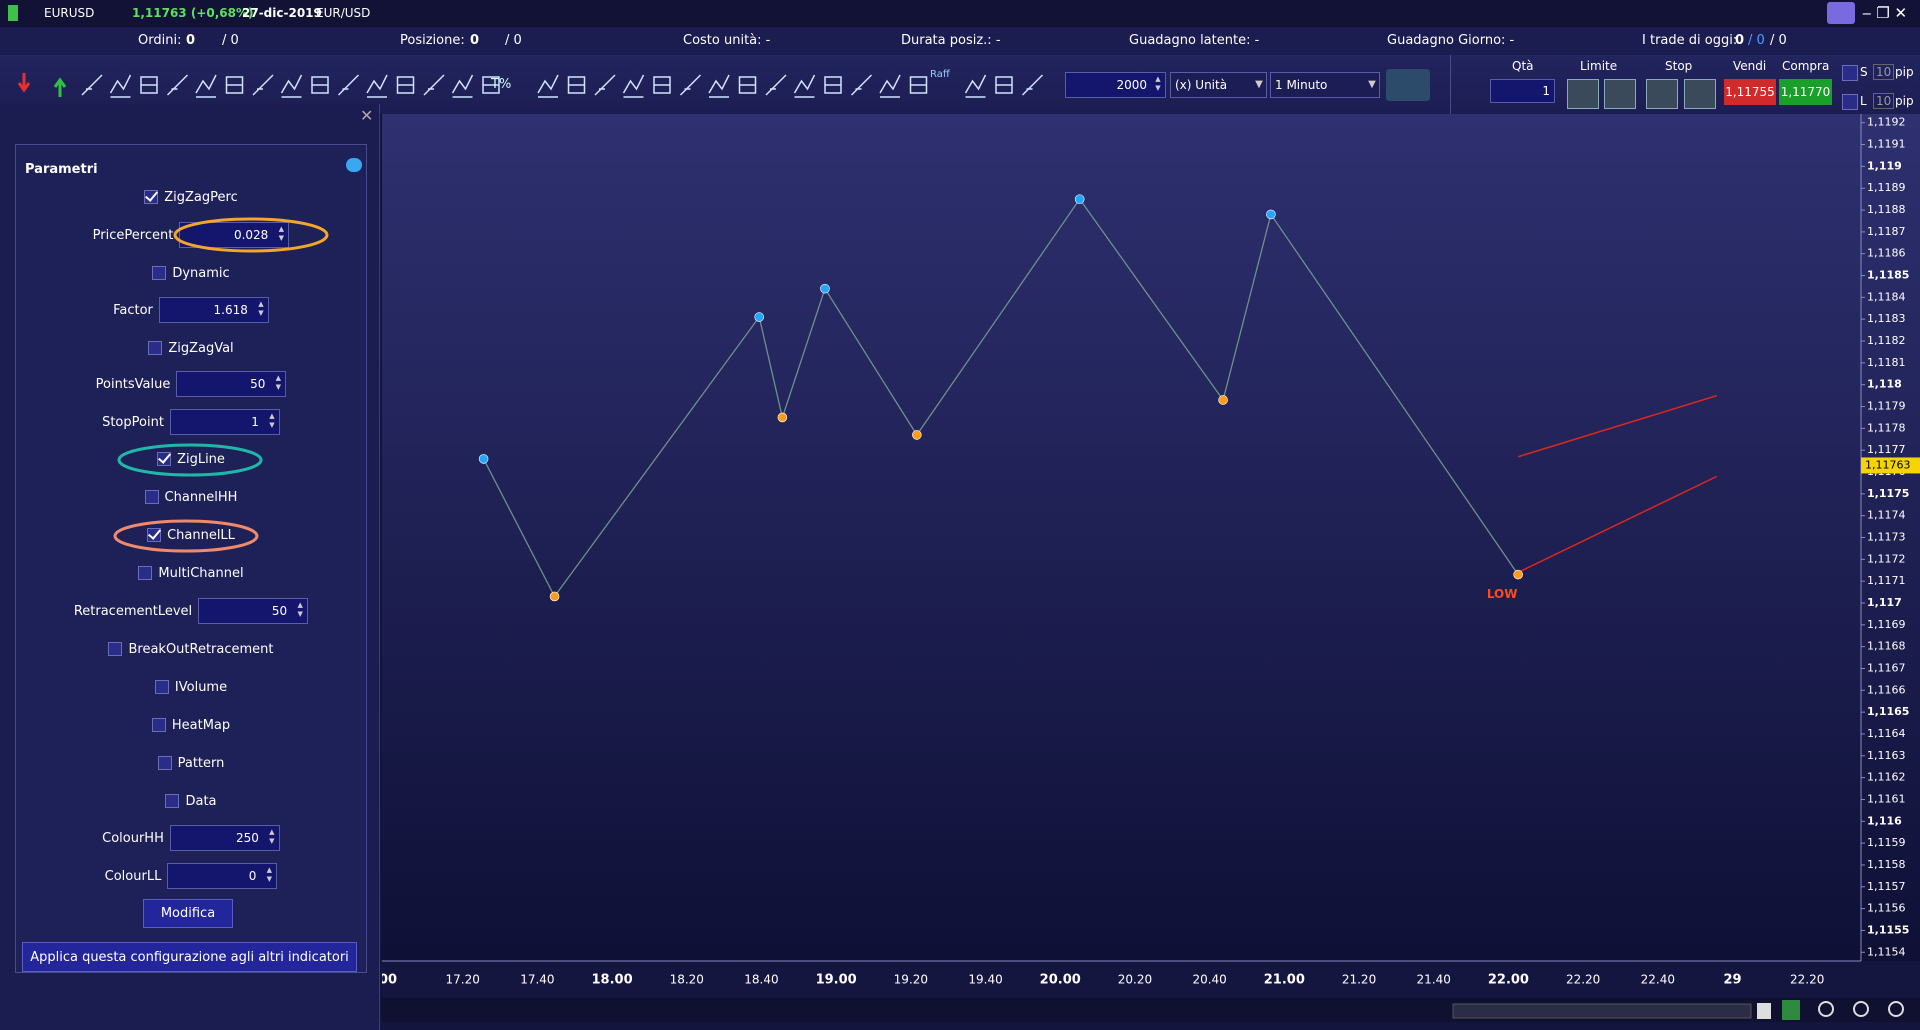  I want to click on qty-input: 1, so click(1522, 91).